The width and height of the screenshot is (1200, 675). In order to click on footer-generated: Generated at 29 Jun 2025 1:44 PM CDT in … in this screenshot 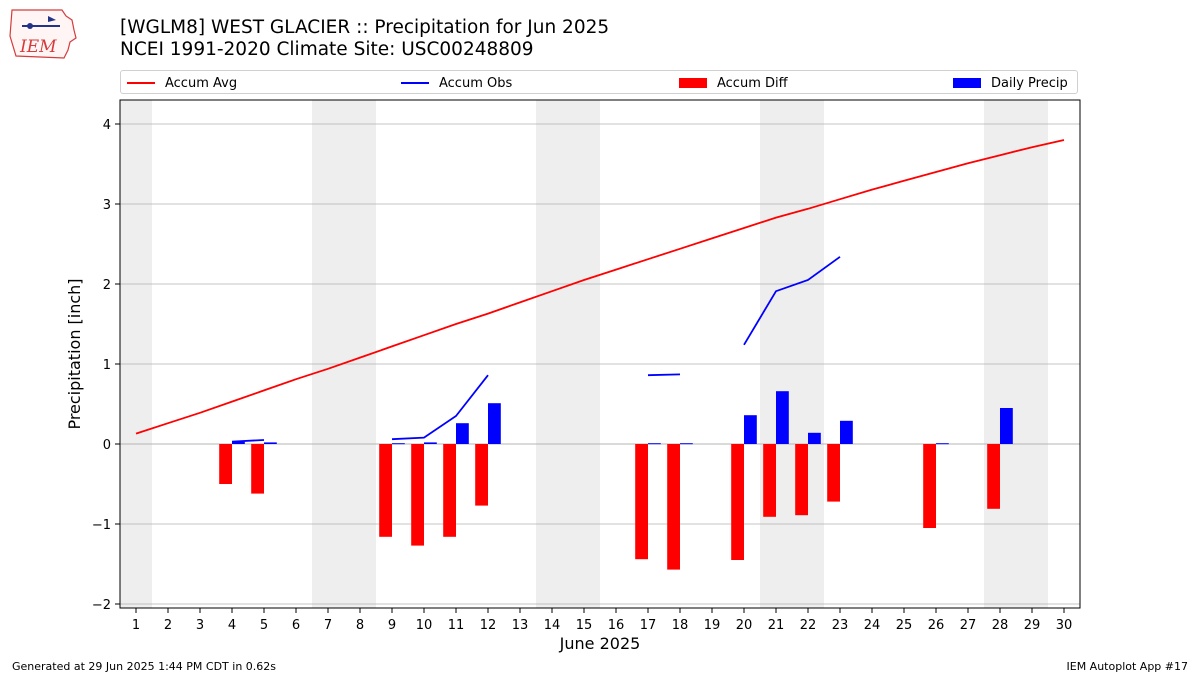, I will do `click(144, 666)`.